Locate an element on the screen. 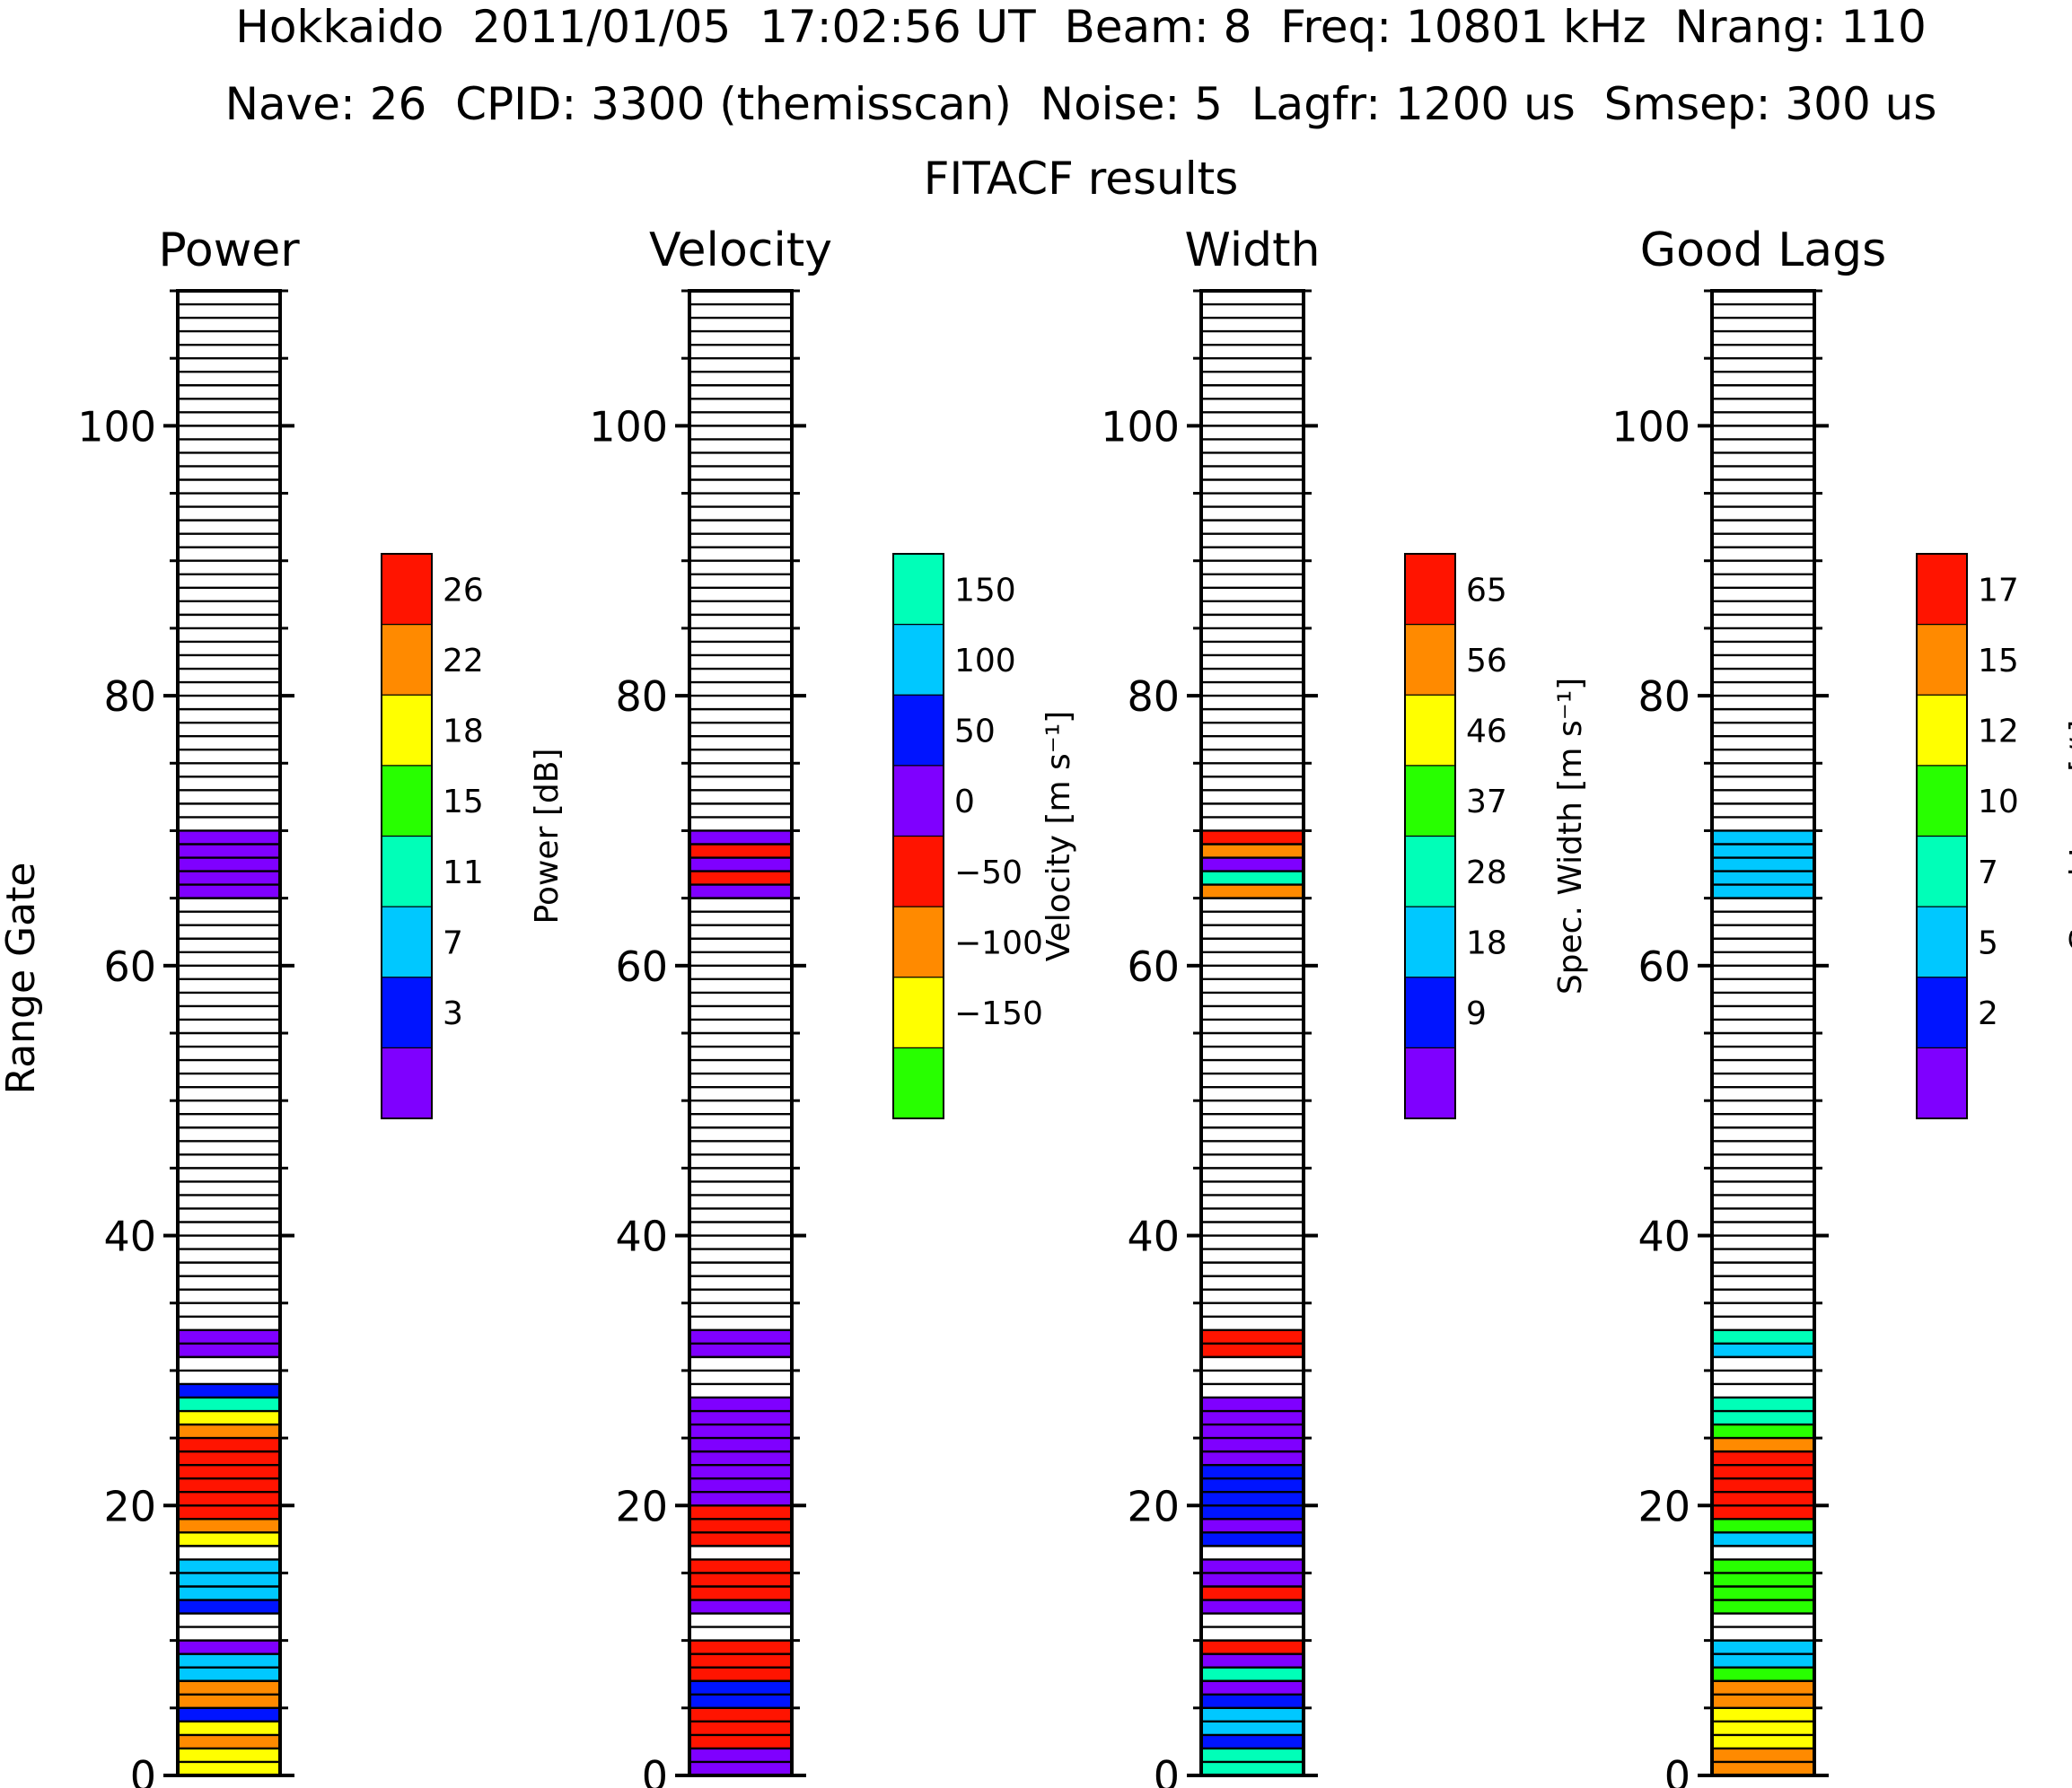  colorbar-tick-label: 2 is located at coordinates (1988, 1013).